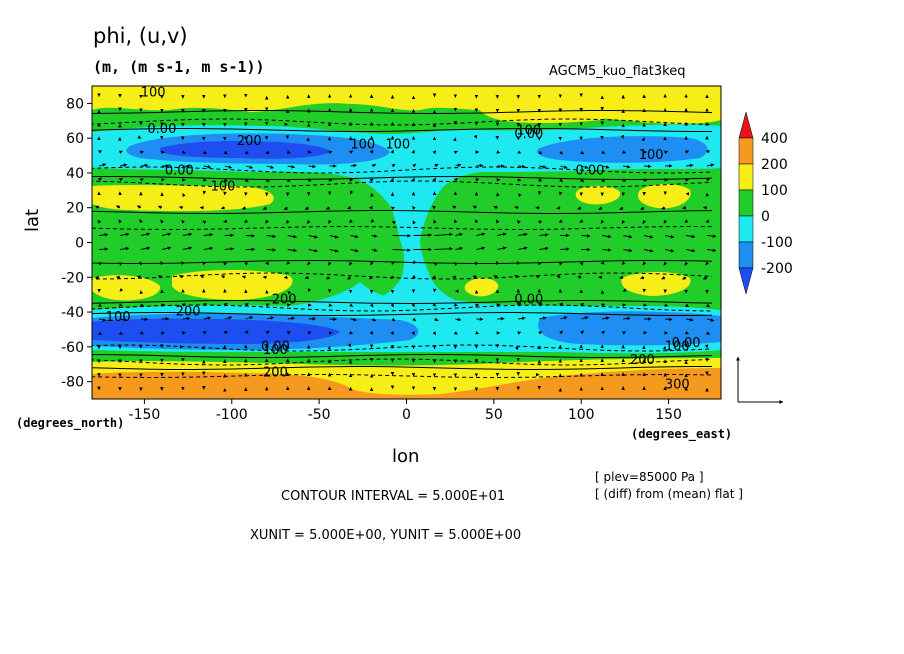 This screenshot has width=904, height=654. What do you see at coordinates (664, 196) in the screenshot?
I see `region-north-yellow-blob-east2` at bounding box center [664, 196].